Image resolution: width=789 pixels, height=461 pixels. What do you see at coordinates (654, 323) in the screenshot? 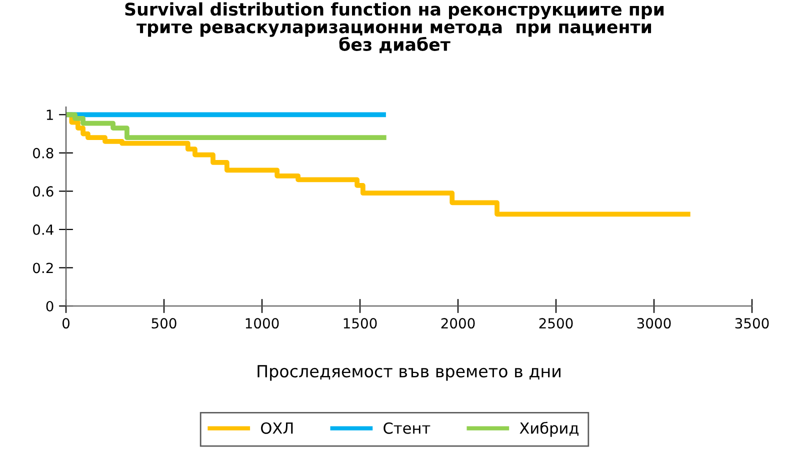
I see `x-tick-label: 3000` at bounding box center [654, 323].